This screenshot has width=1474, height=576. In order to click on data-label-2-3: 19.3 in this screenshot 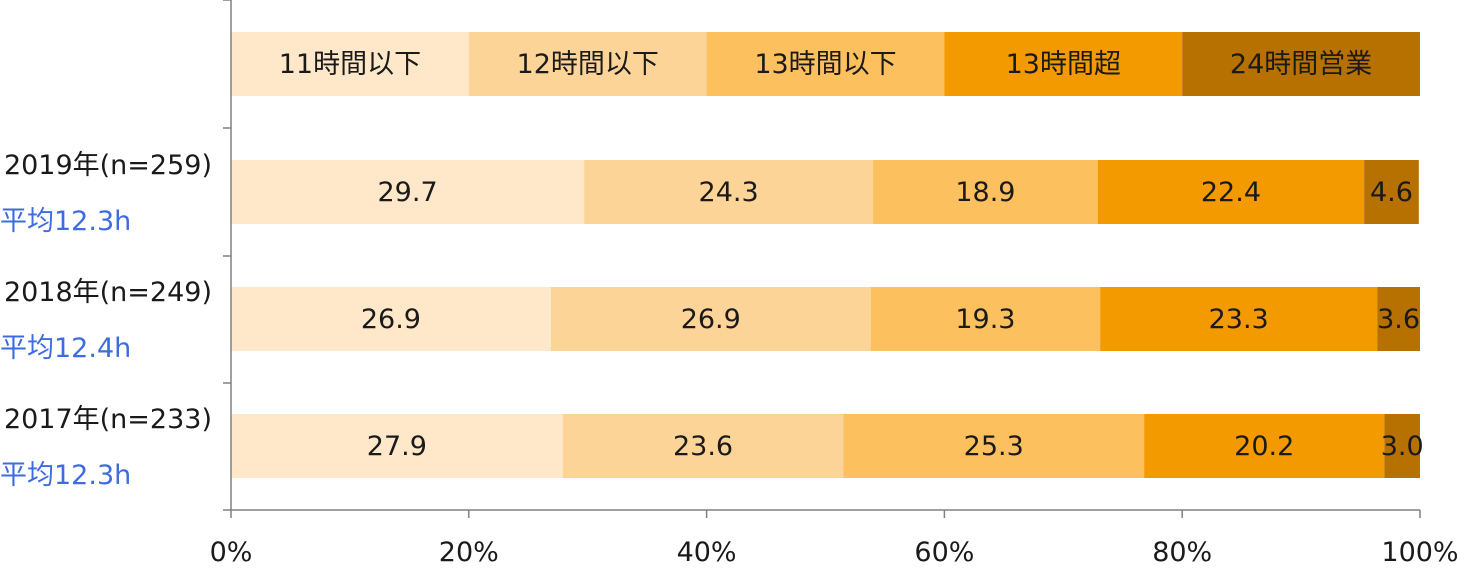, I will do `click(985, 319)`.